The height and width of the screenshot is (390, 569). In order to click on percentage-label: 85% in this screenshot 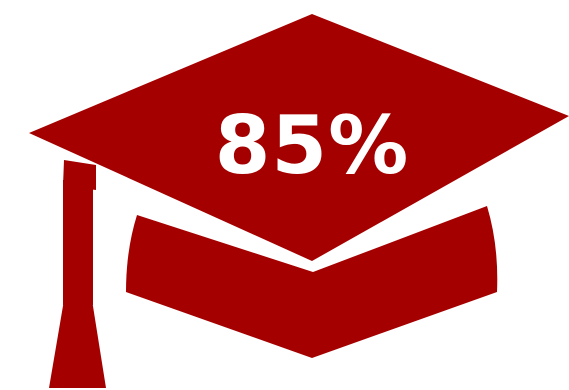, I will do `click(312, 145)`.